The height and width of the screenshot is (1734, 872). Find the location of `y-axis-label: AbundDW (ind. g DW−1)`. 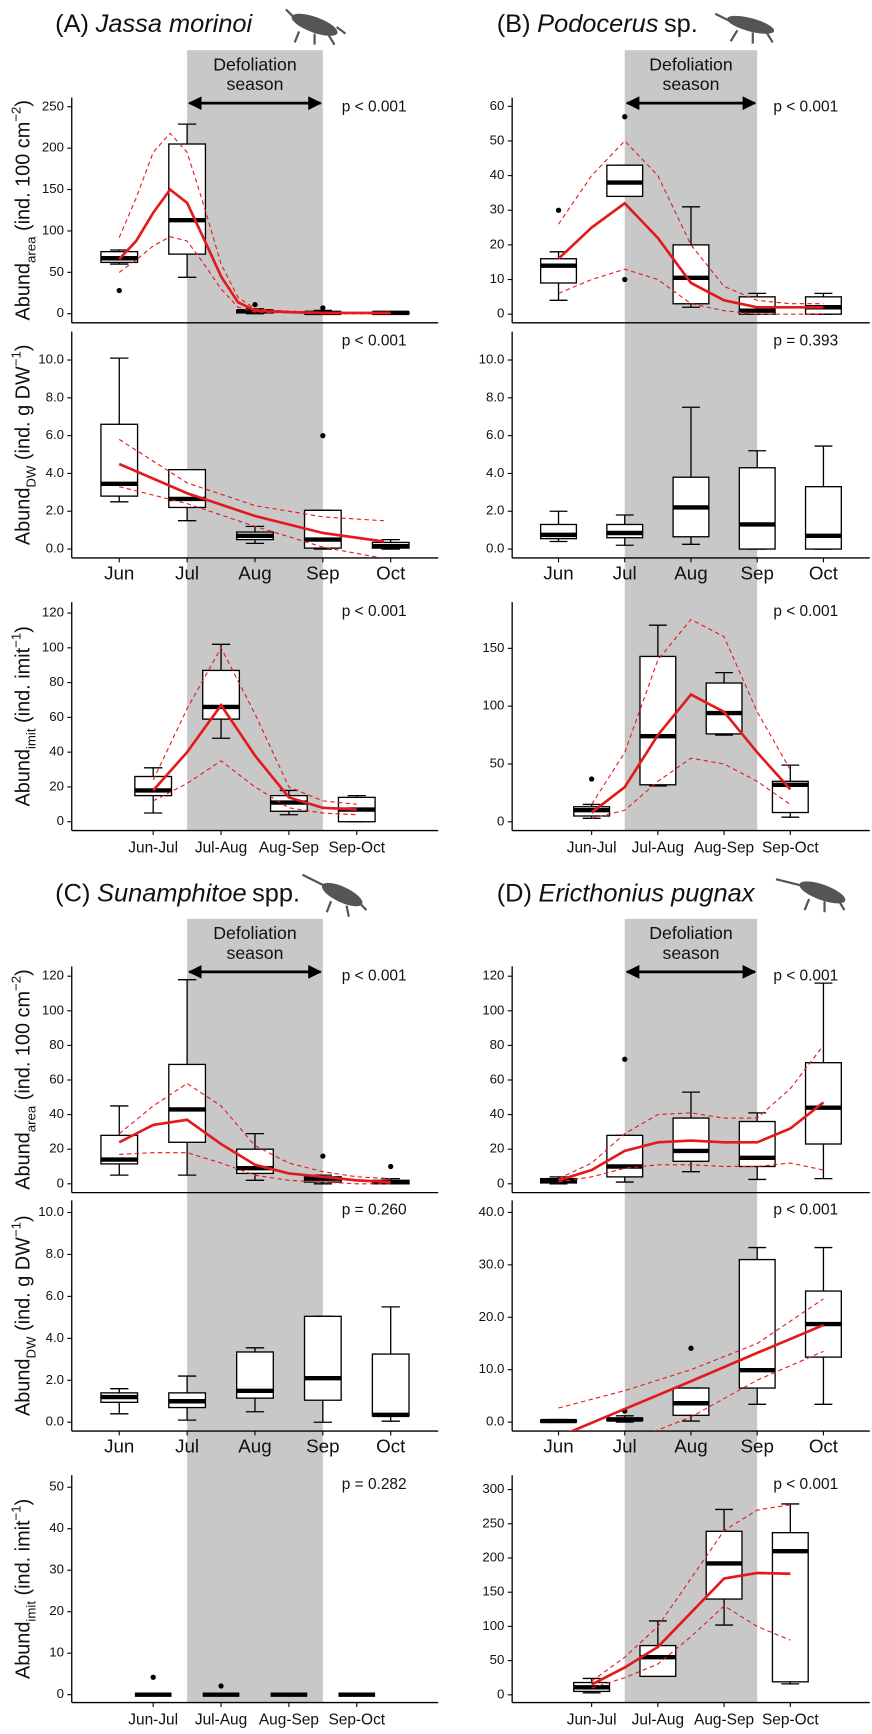

y-axis-label: AbundDW (ind. g DW−1) is located at coordinates (23, 445).